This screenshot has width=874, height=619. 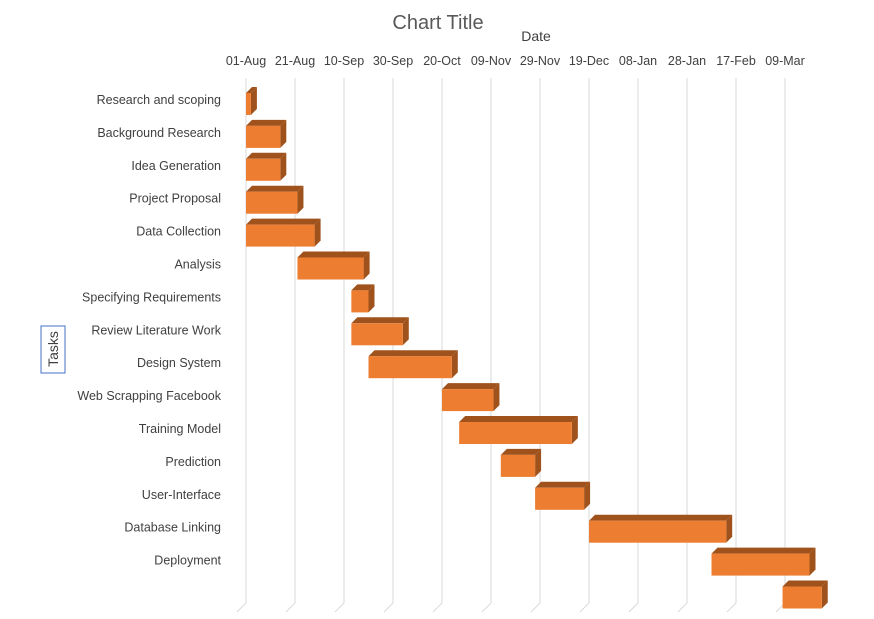 I want to click on chart-title: Chart Title, so click(x=437, y=23).